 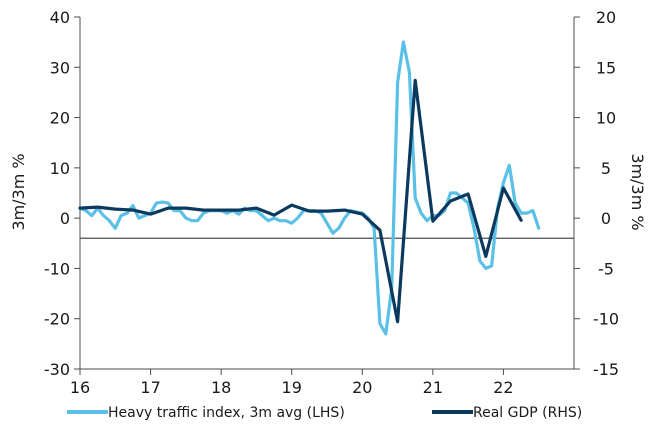 What do you see at coordinates (606, 168) in the screenshot?
I see `right-tick-label: 5` at bounding box center [606, 168].